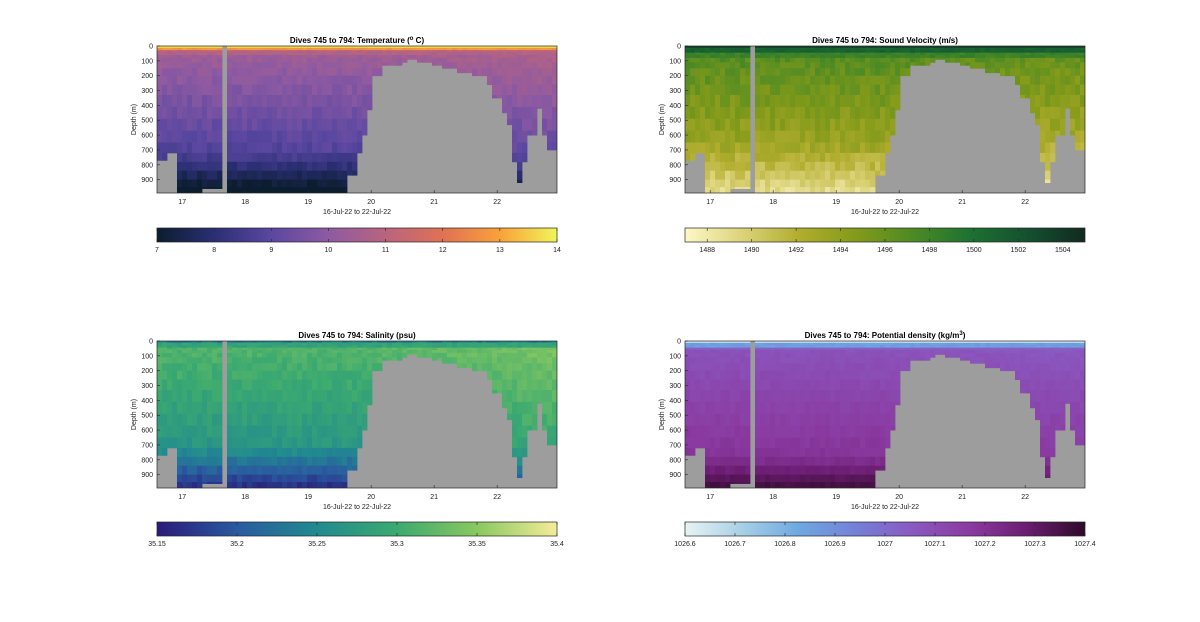 The width and height of the screenshot is (1200, 622). Describe the element at coordinates (385, 250) in the screenshot. I see `colorbar-tick-label: 11` at that location.